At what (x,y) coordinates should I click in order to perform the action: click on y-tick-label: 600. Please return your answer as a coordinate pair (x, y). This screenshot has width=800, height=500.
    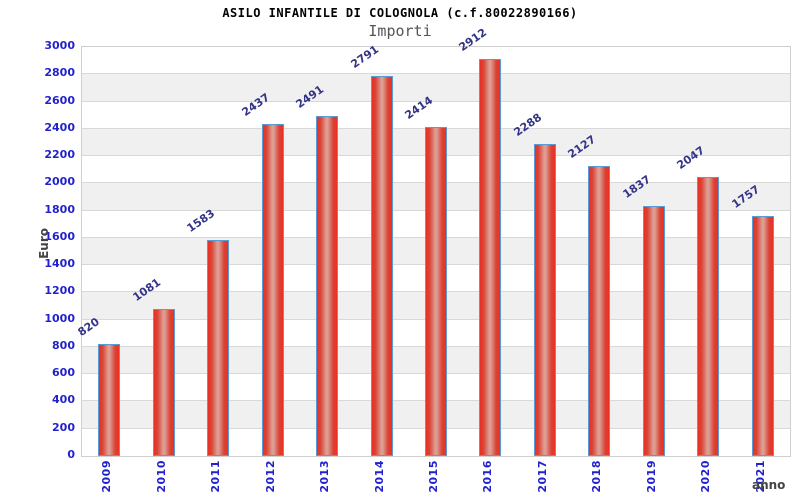
    Looking at the image, I should click on (63, 373).